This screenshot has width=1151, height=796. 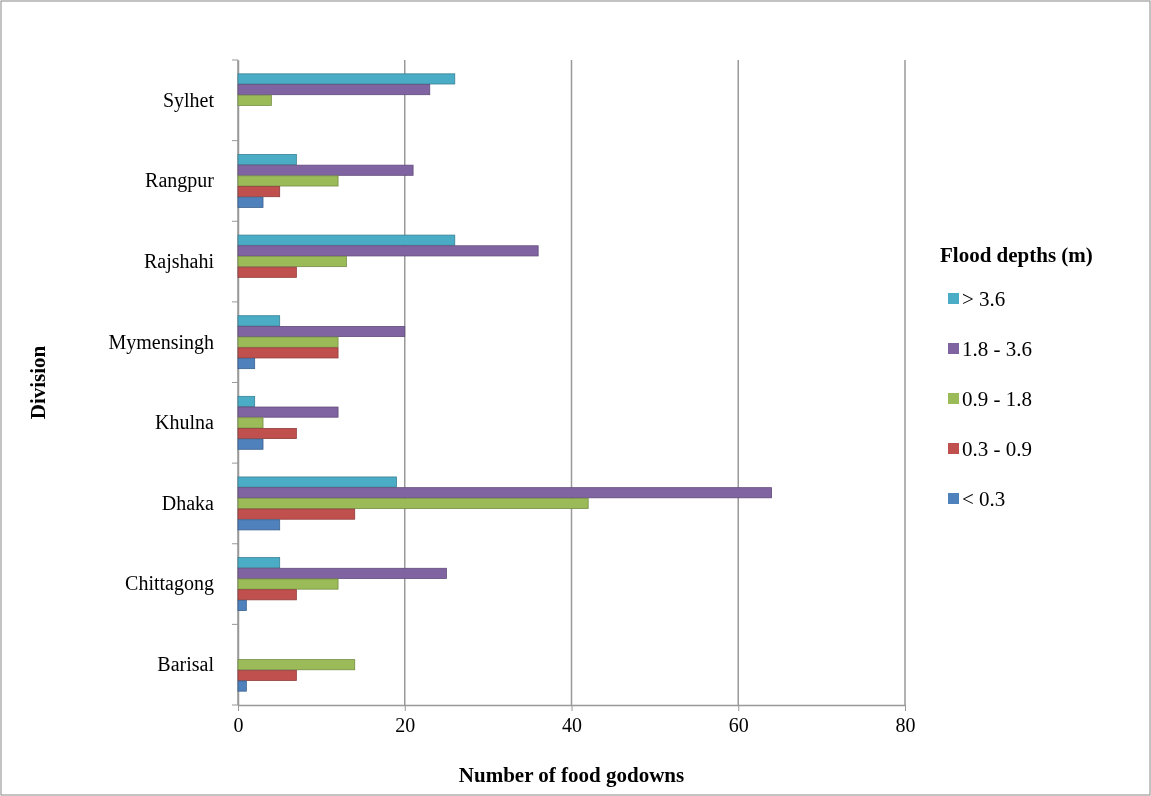 I want to click on x-axis-title: Number of food godowns, so click(x=571, y=775).